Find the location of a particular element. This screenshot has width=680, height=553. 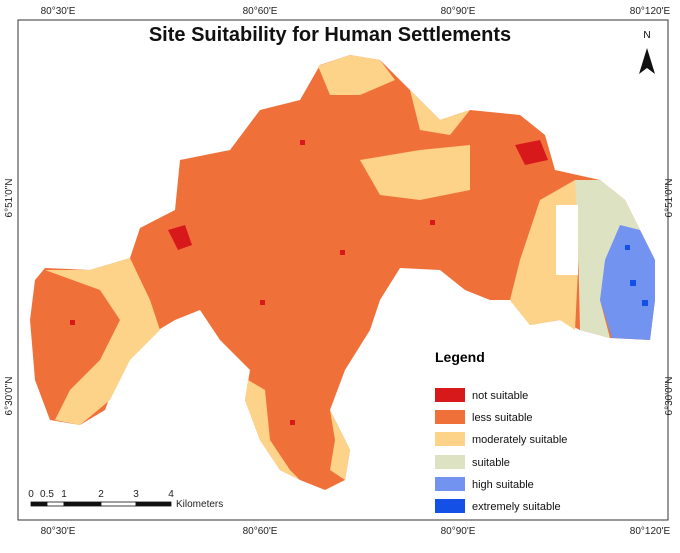

right-coord-label: 6°51'0"N is located at coordinates (669, 198).